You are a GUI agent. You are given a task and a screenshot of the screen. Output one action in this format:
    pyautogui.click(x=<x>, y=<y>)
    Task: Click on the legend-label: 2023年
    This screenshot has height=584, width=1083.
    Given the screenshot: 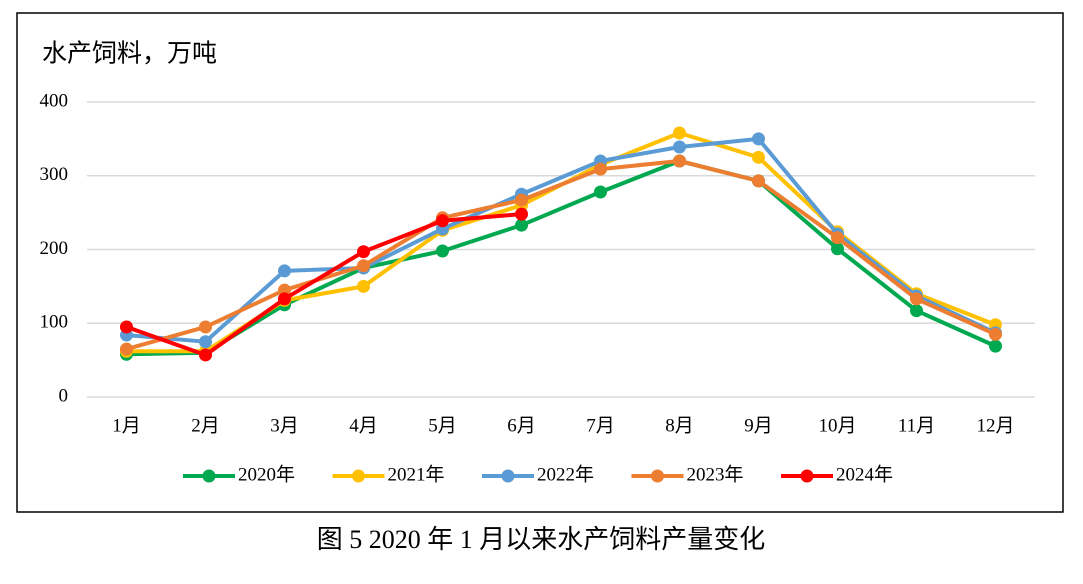 What is the action you would take?
    pyautogui.click(x=715, y=474)
    